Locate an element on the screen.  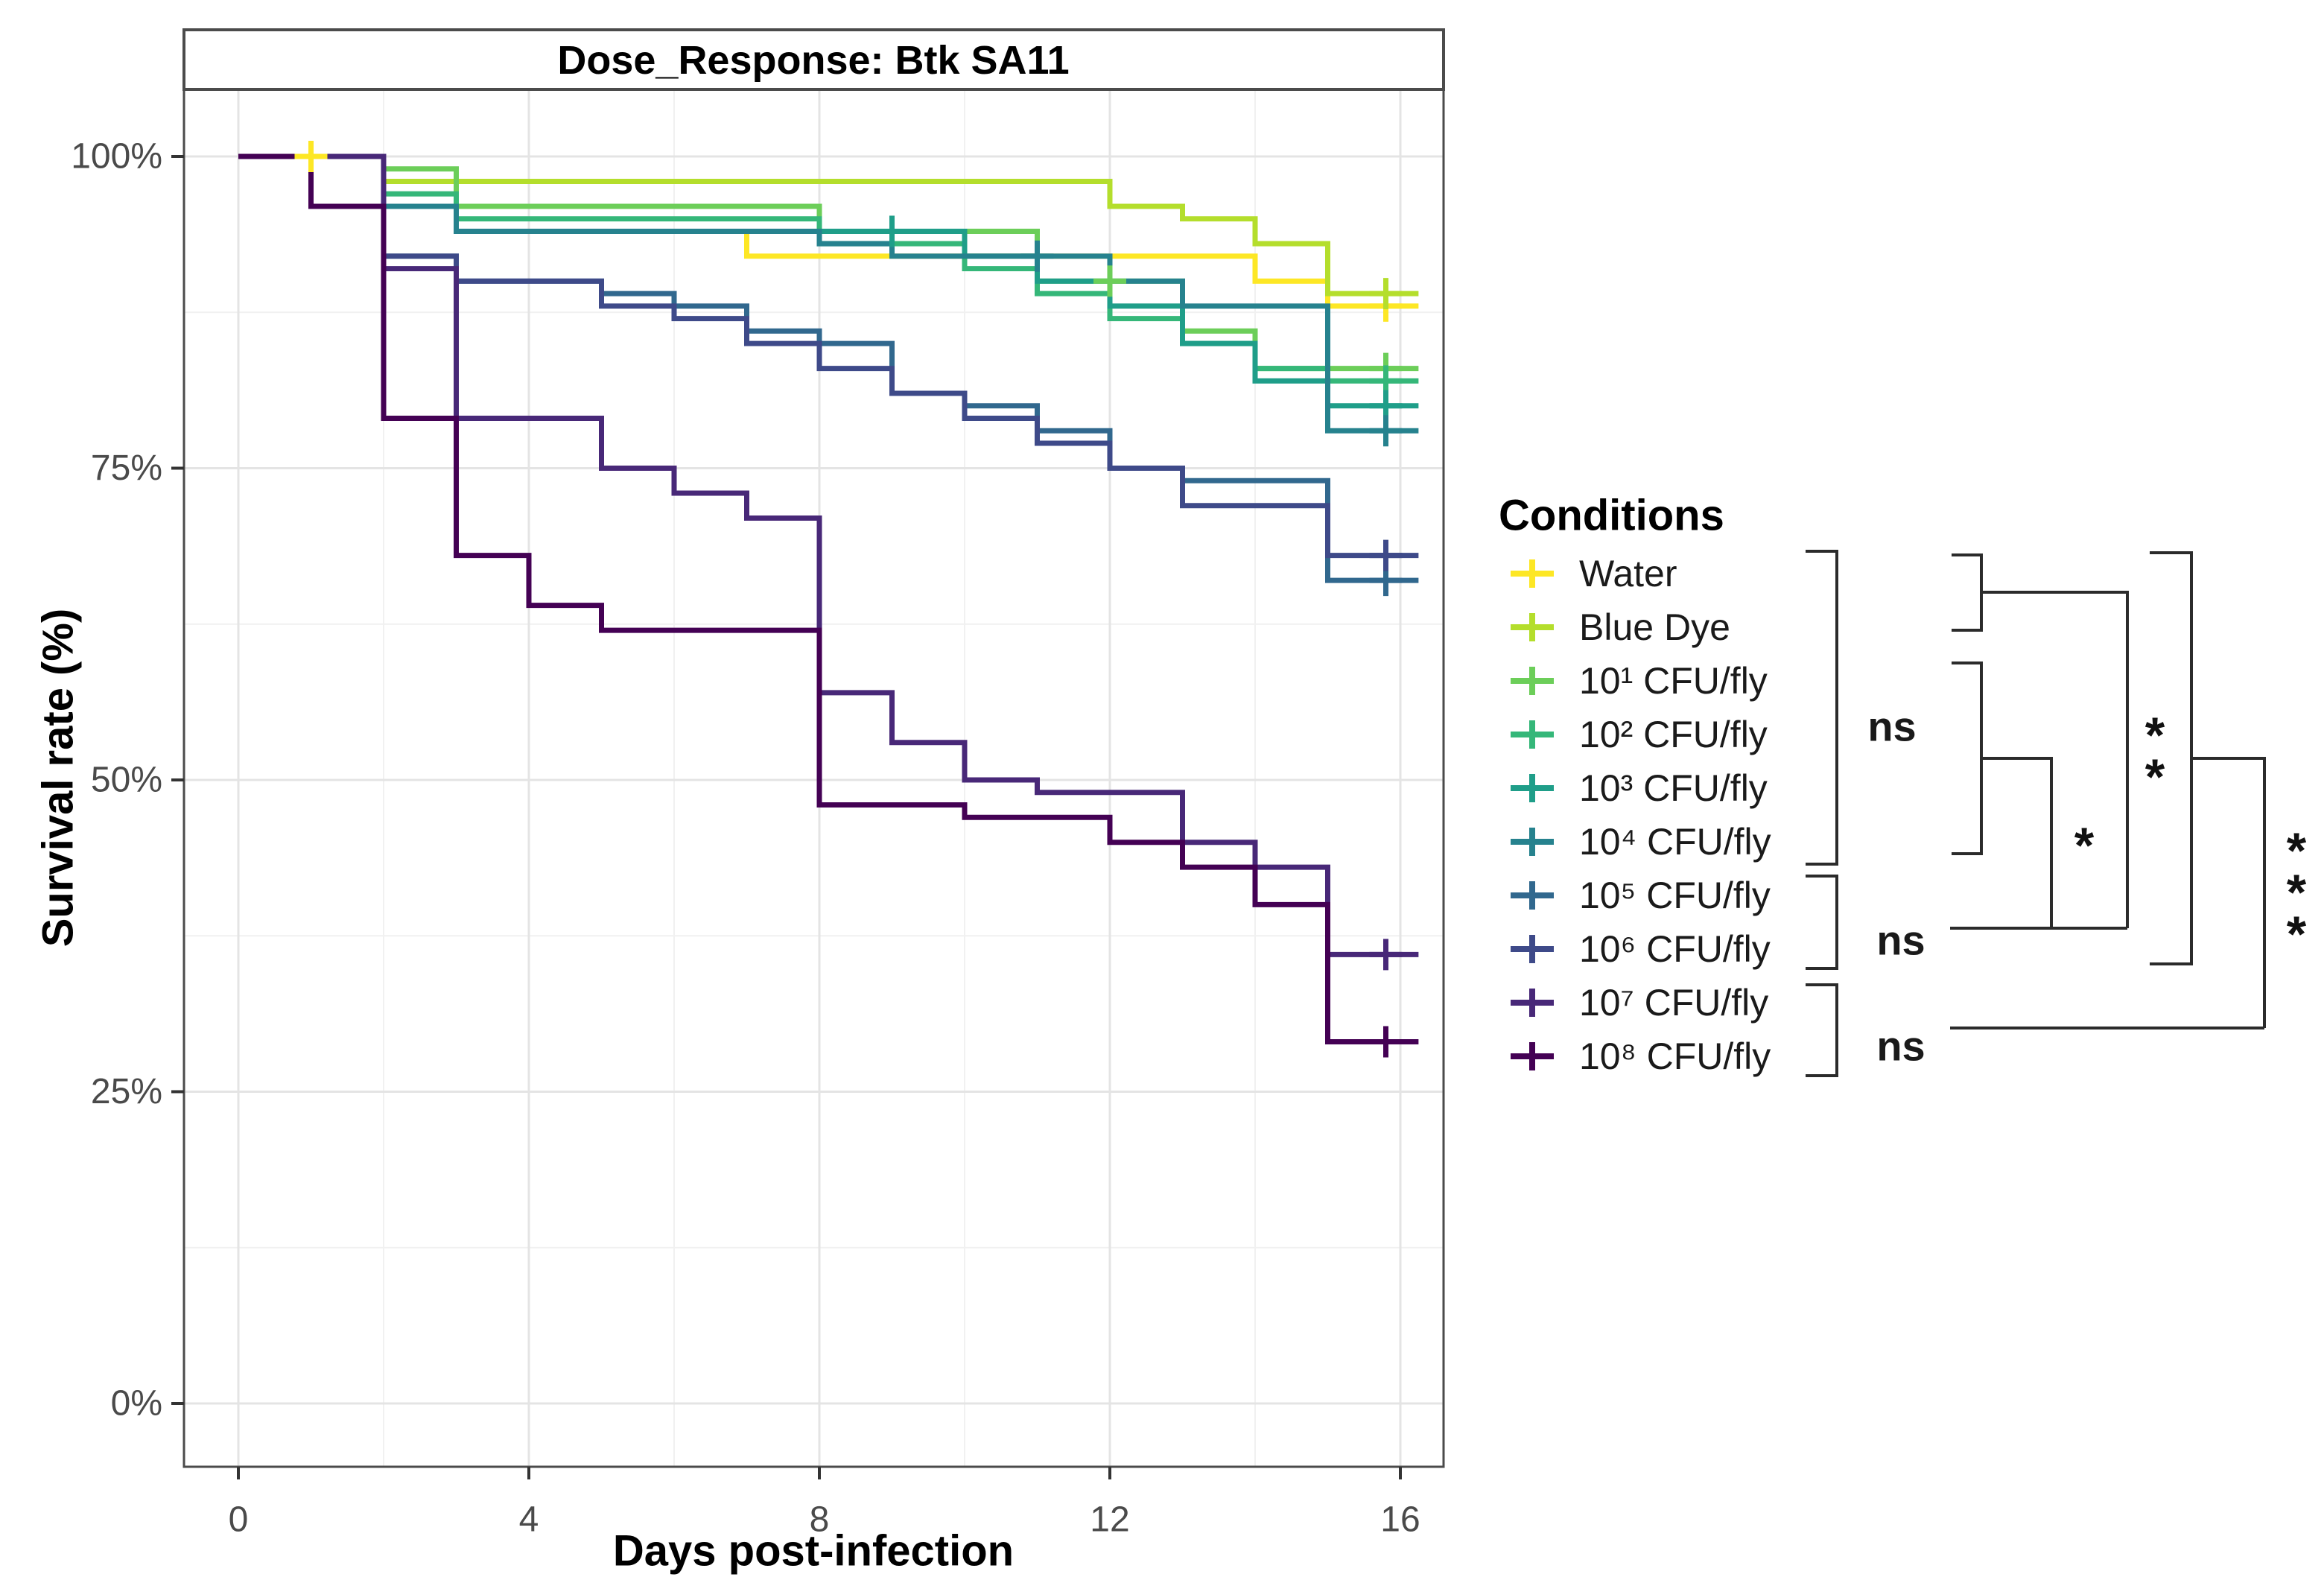
legend-title: Conditions is located at coordinates (1611, 516).